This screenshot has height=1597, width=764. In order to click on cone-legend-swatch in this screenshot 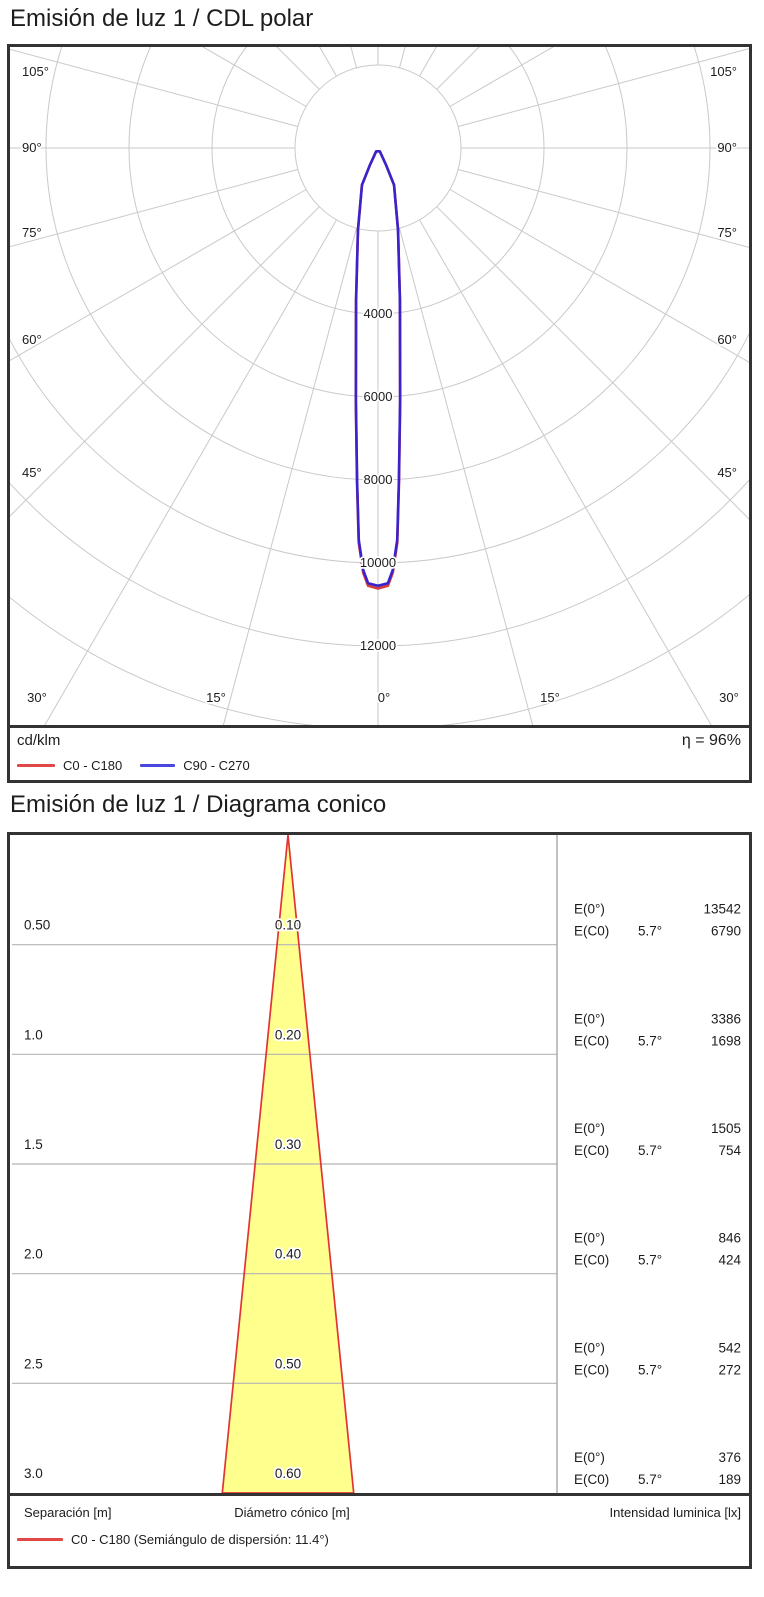, I will do `click(40, 1539)`.